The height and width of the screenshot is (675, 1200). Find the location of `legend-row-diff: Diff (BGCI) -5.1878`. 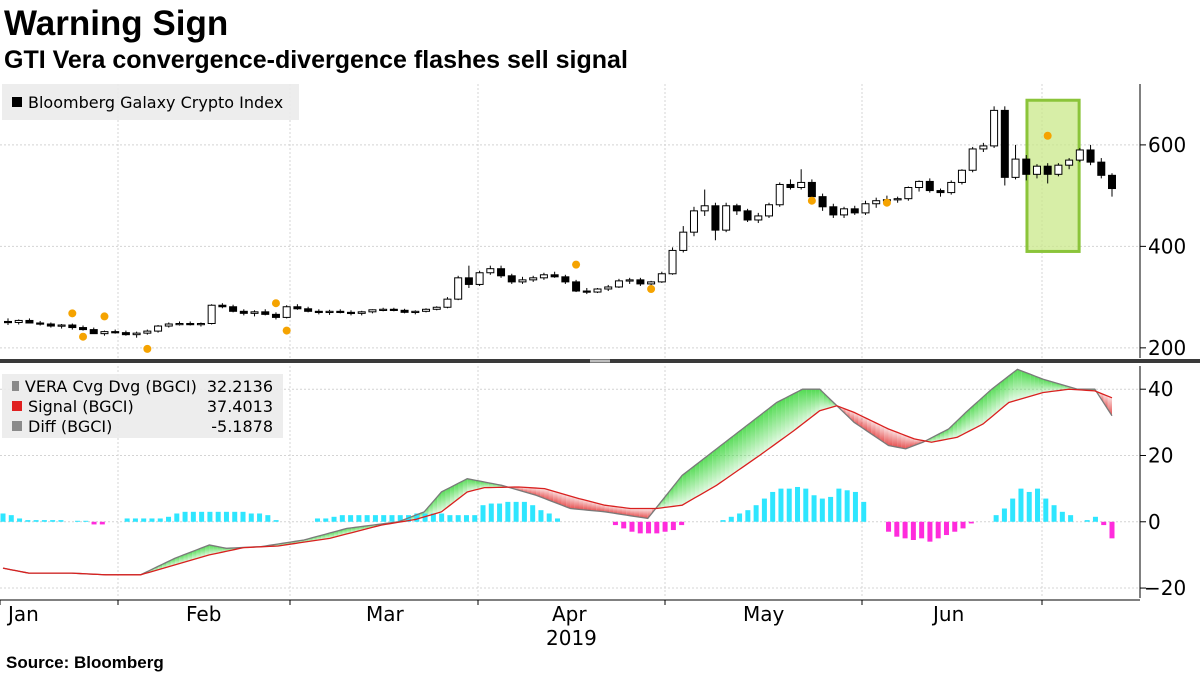

legend-row-diff: Diff (BGCI) -5.1878 is located at coordinates (142, 426).